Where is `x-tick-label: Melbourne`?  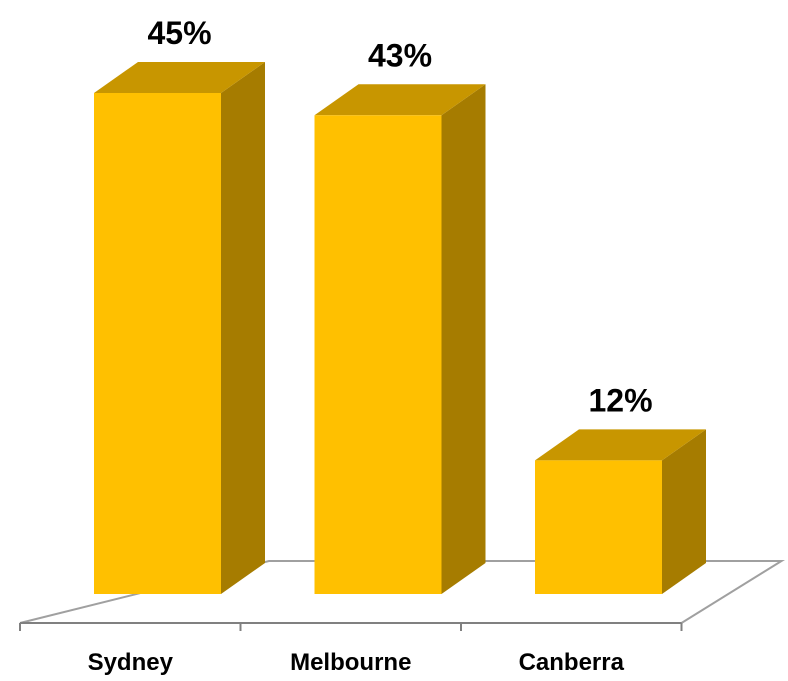 x-tick-label: Melbourne is located at coordinates (350, 662).